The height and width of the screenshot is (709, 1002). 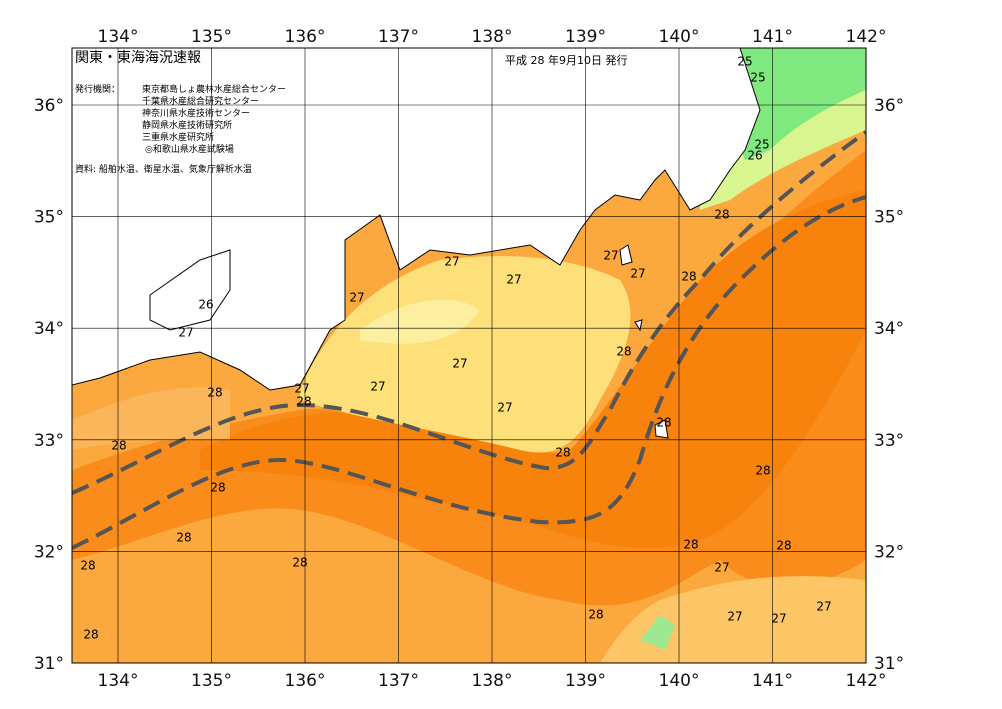 I want to click on lon-label-top: 134°, so click(x=118, y=37).